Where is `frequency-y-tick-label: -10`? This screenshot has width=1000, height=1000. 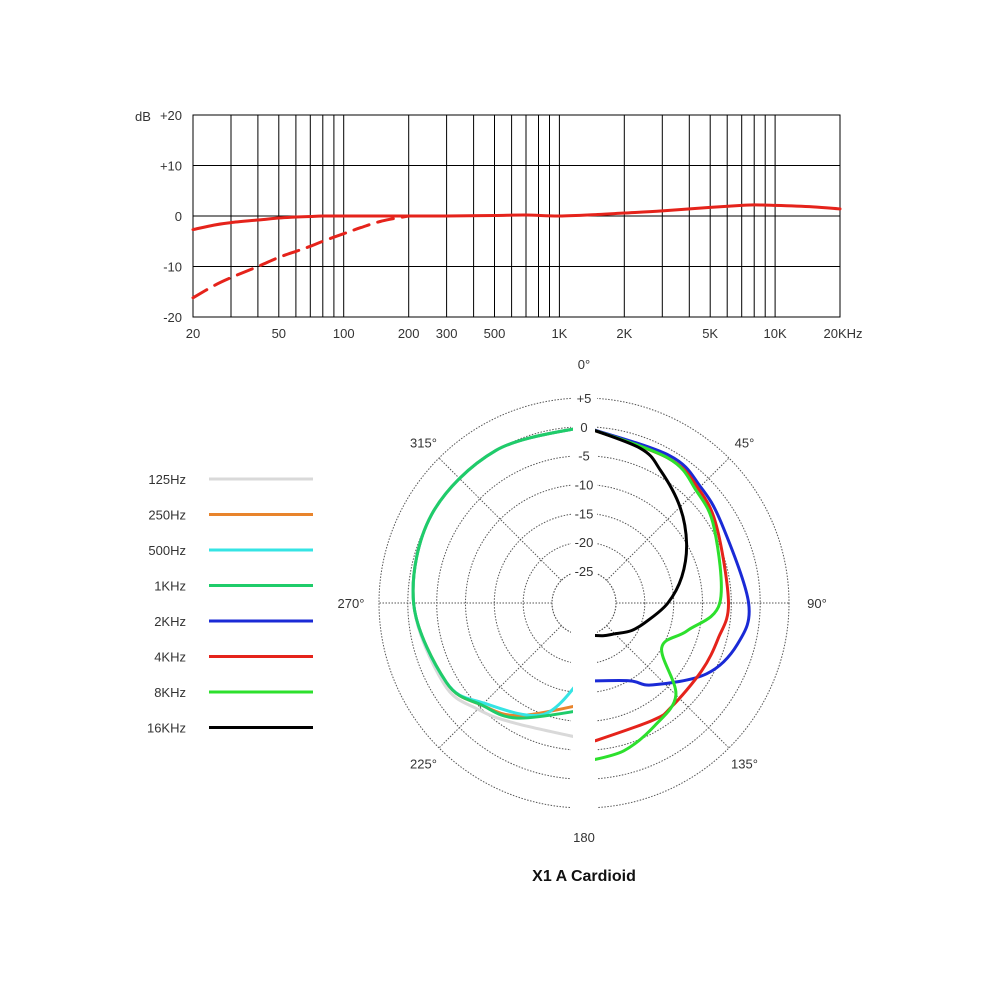
frequency-y-tick-label: -10 is located at coordinates (172, 267).